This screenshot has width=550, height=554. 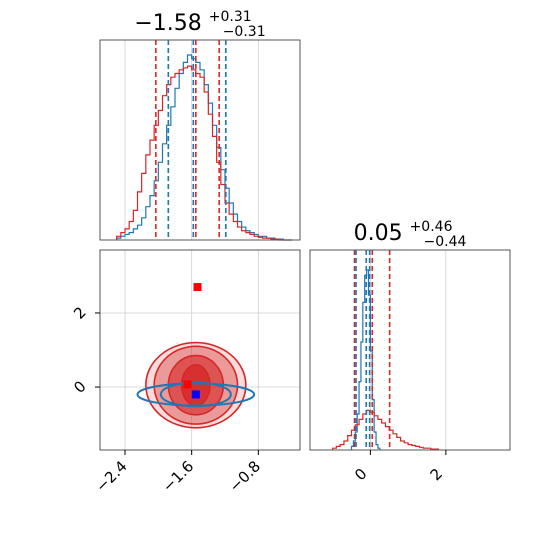 I want to click on marginal-y-frame, so click(x=410, y=350).